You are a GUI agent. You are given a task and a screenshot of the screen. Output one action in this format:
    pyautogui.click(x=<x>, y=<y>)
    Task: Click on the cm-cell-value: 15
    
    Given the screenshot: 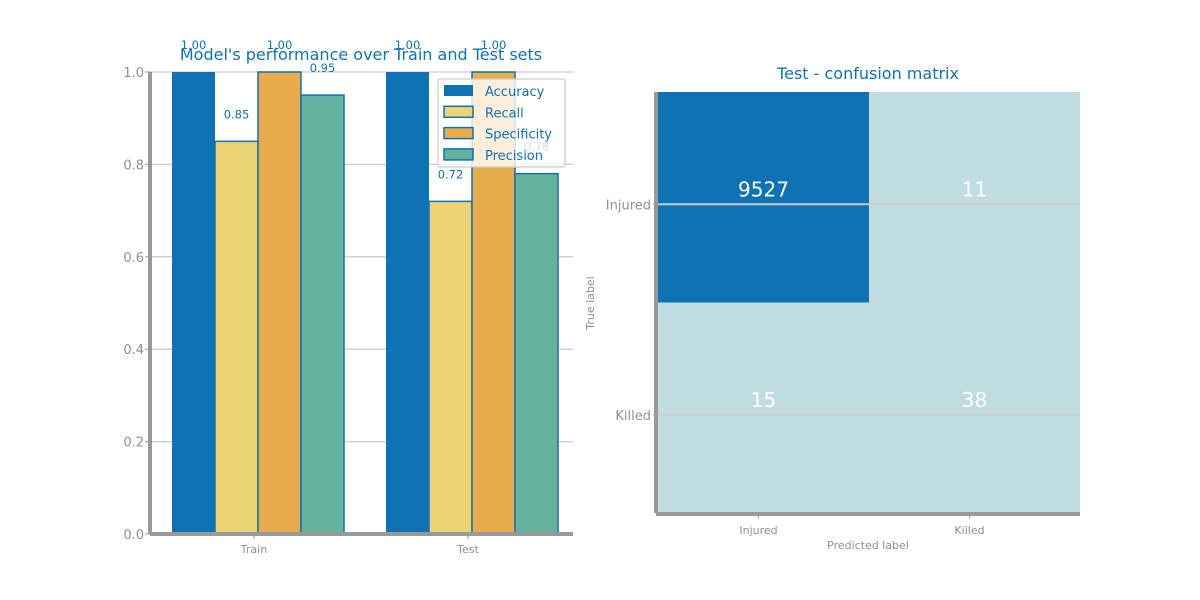 What is the action you would take?
    pyautogui.click(x=763, y=400)
    